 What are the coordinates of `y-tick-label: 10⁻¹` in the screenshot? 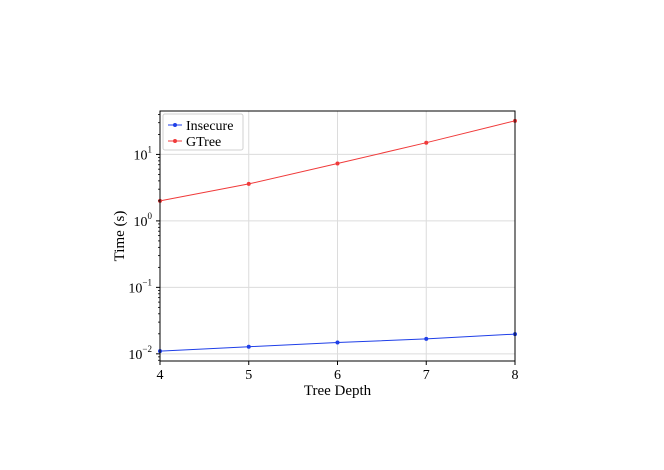 It's located at (140, 286).